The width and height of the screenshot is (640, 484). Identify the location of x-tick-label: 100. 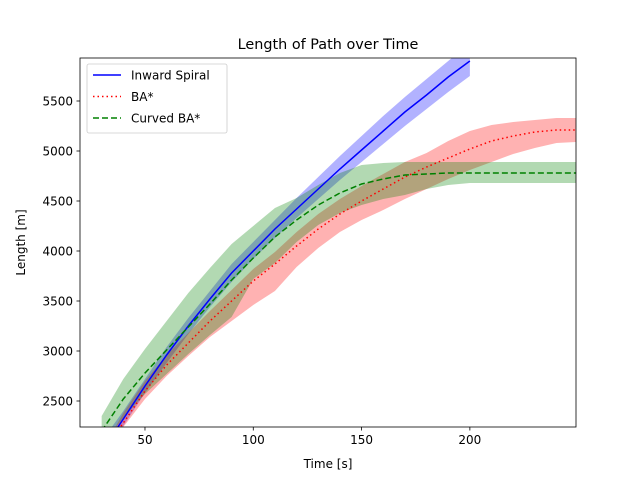
(253, 440).